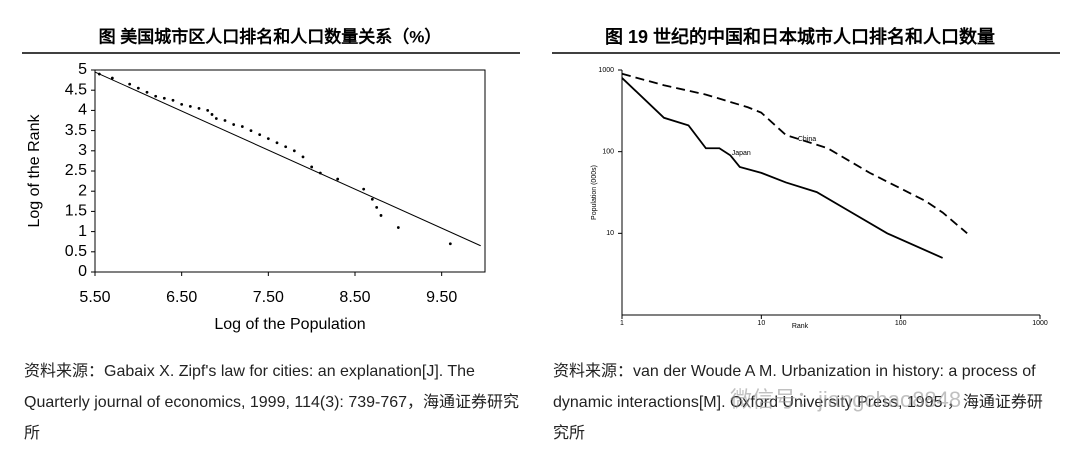  What do you see at coordinates (846, 399) in the screenshot?
I see `watermark: 微信号：jiangchao8848` at bounding box center [846, 399].